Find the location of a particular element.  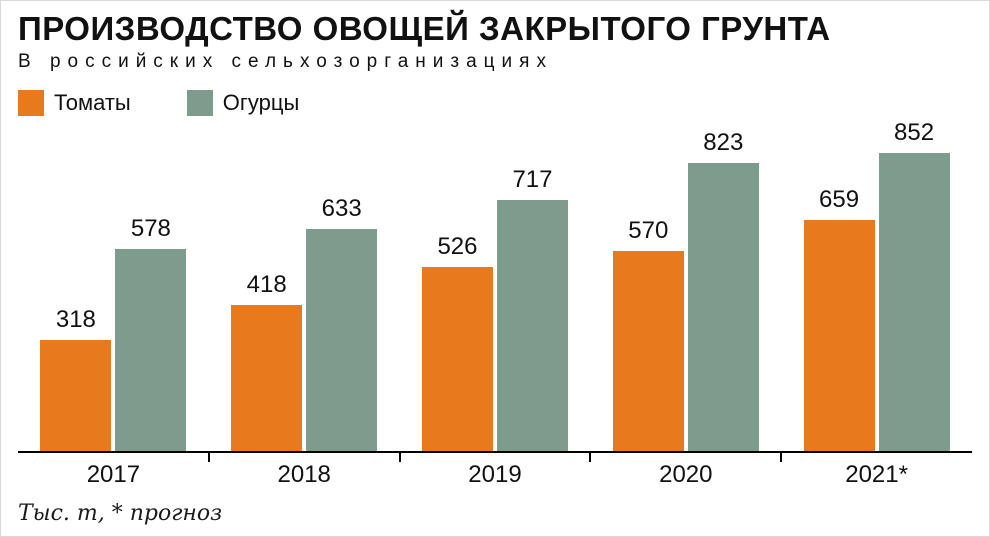

bar-cucumbers-2020 is located at coordinates (723, 307).